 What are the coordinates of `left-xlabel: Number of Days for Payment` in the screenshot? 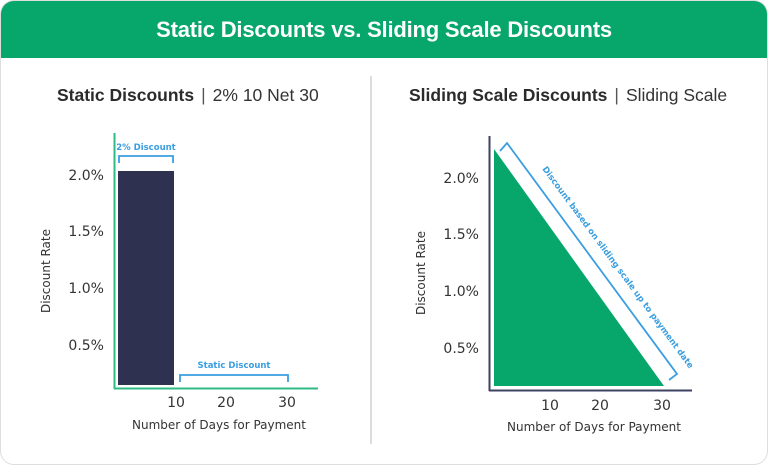 It's located at (219, 425).